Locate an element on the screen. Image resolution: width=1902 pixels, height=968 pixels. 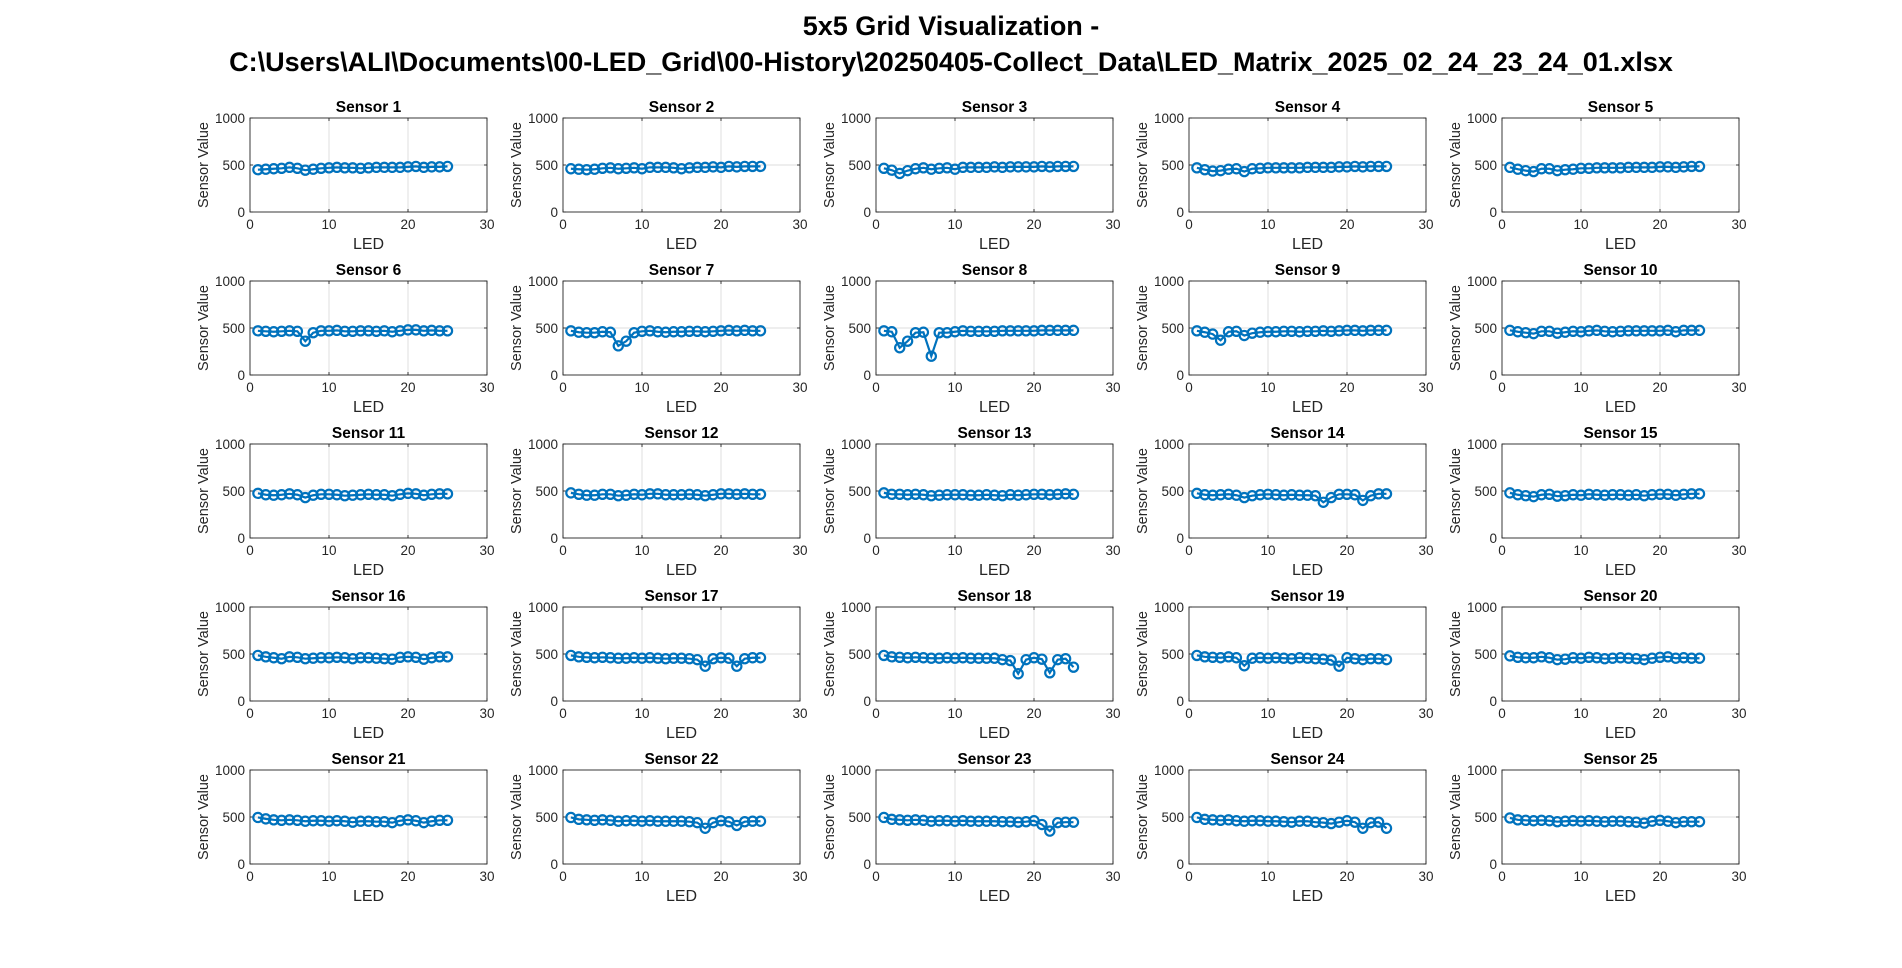
subplot-title: Sensor 4 is located at coordinates (1308, 107).